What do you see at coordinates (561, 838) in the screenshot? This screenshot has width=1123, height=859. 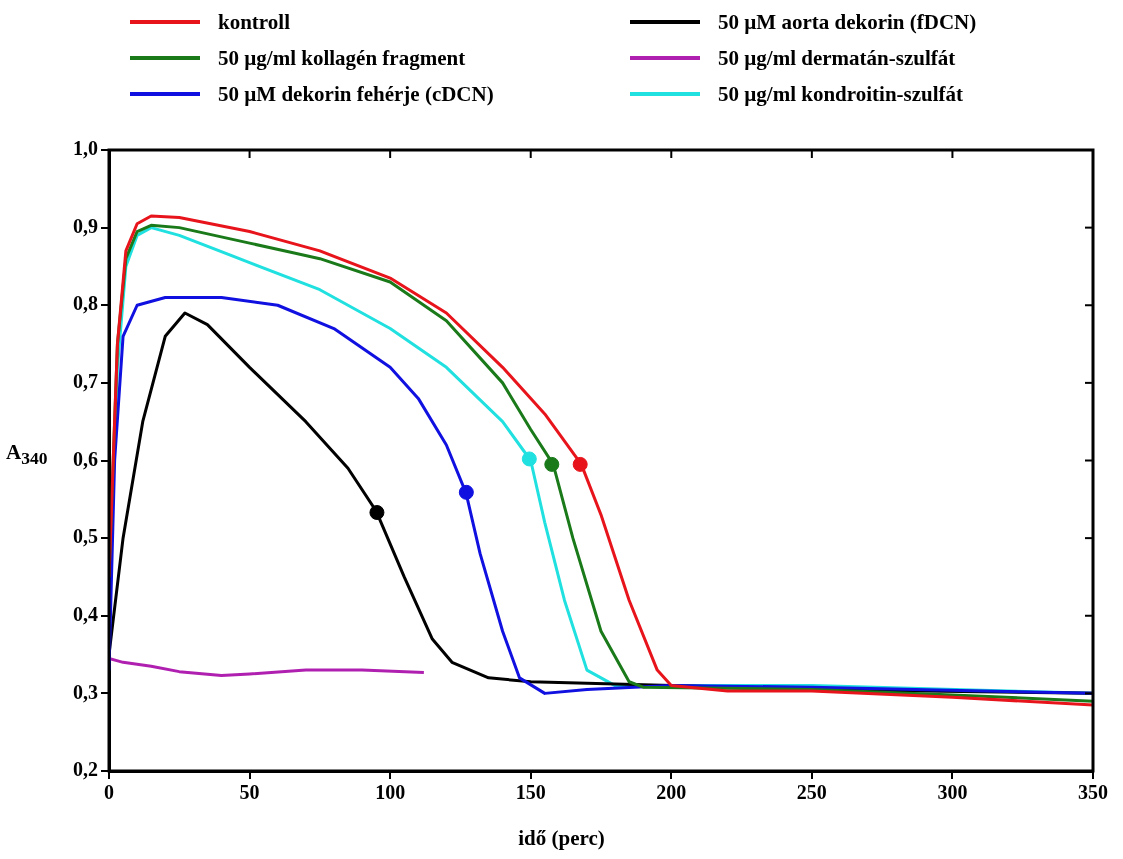 I see `x-axis-title: idő (perc)` at bounding box center [561, 838].